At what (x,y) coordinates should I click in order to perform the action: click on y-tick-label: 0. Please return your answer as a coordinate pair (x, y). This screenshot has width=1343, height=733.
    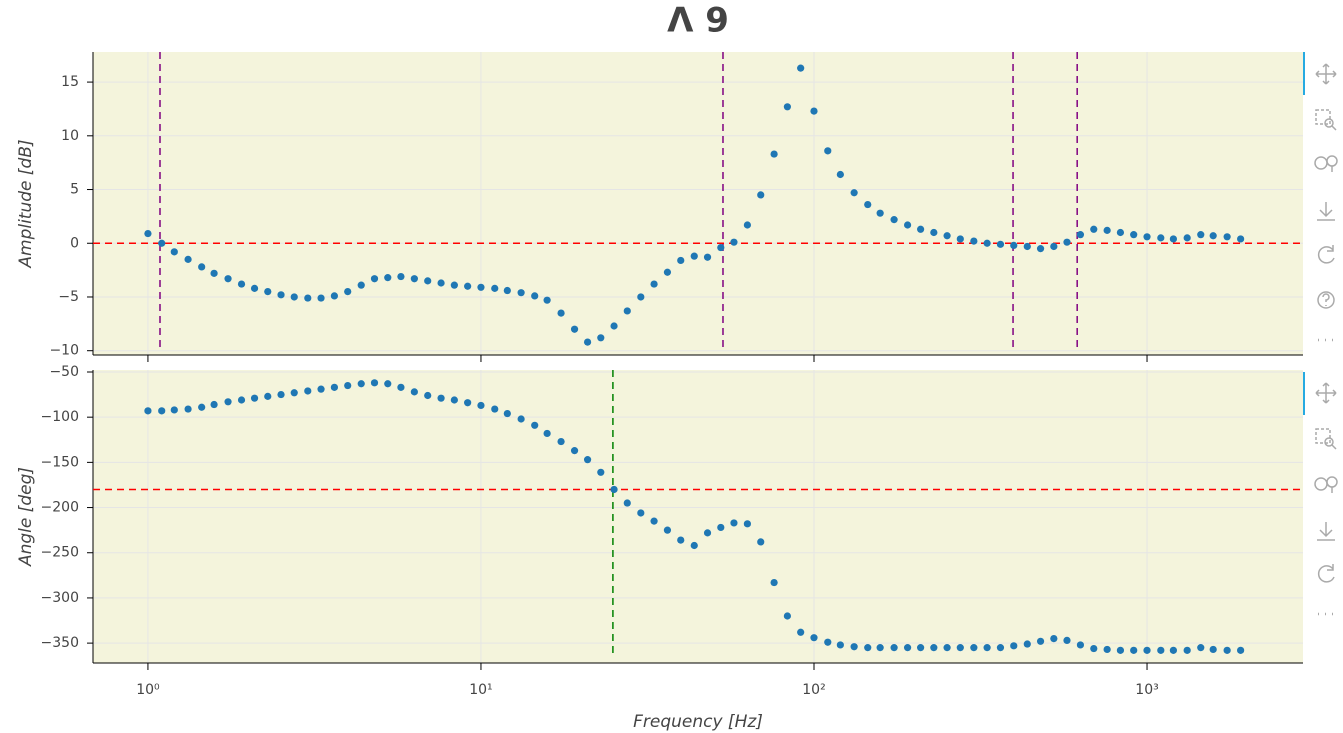
    Looking at the image, I should click on (74, 243).